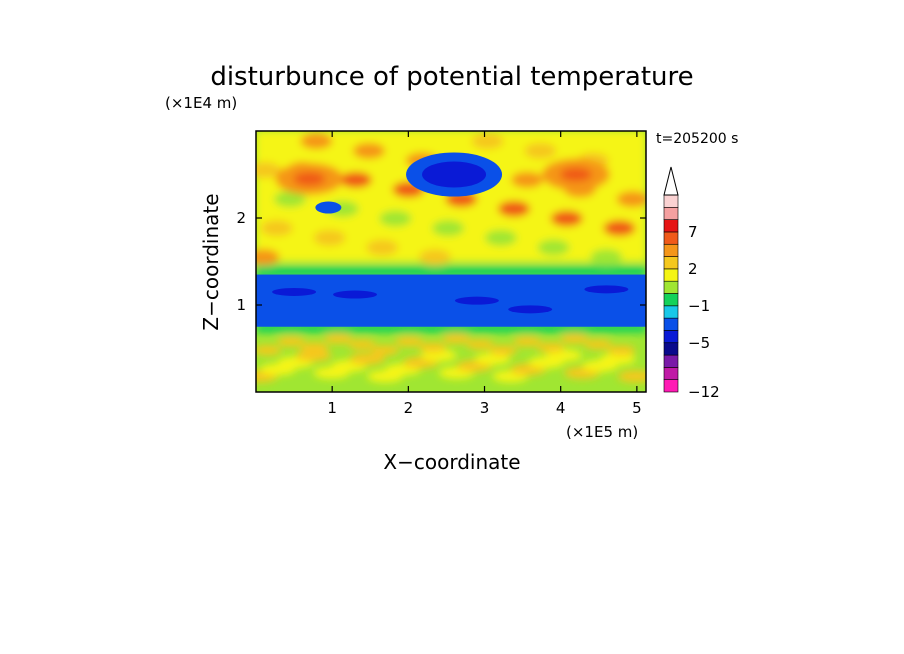  I want to click on stable-cold-layer, so click(451, 300).